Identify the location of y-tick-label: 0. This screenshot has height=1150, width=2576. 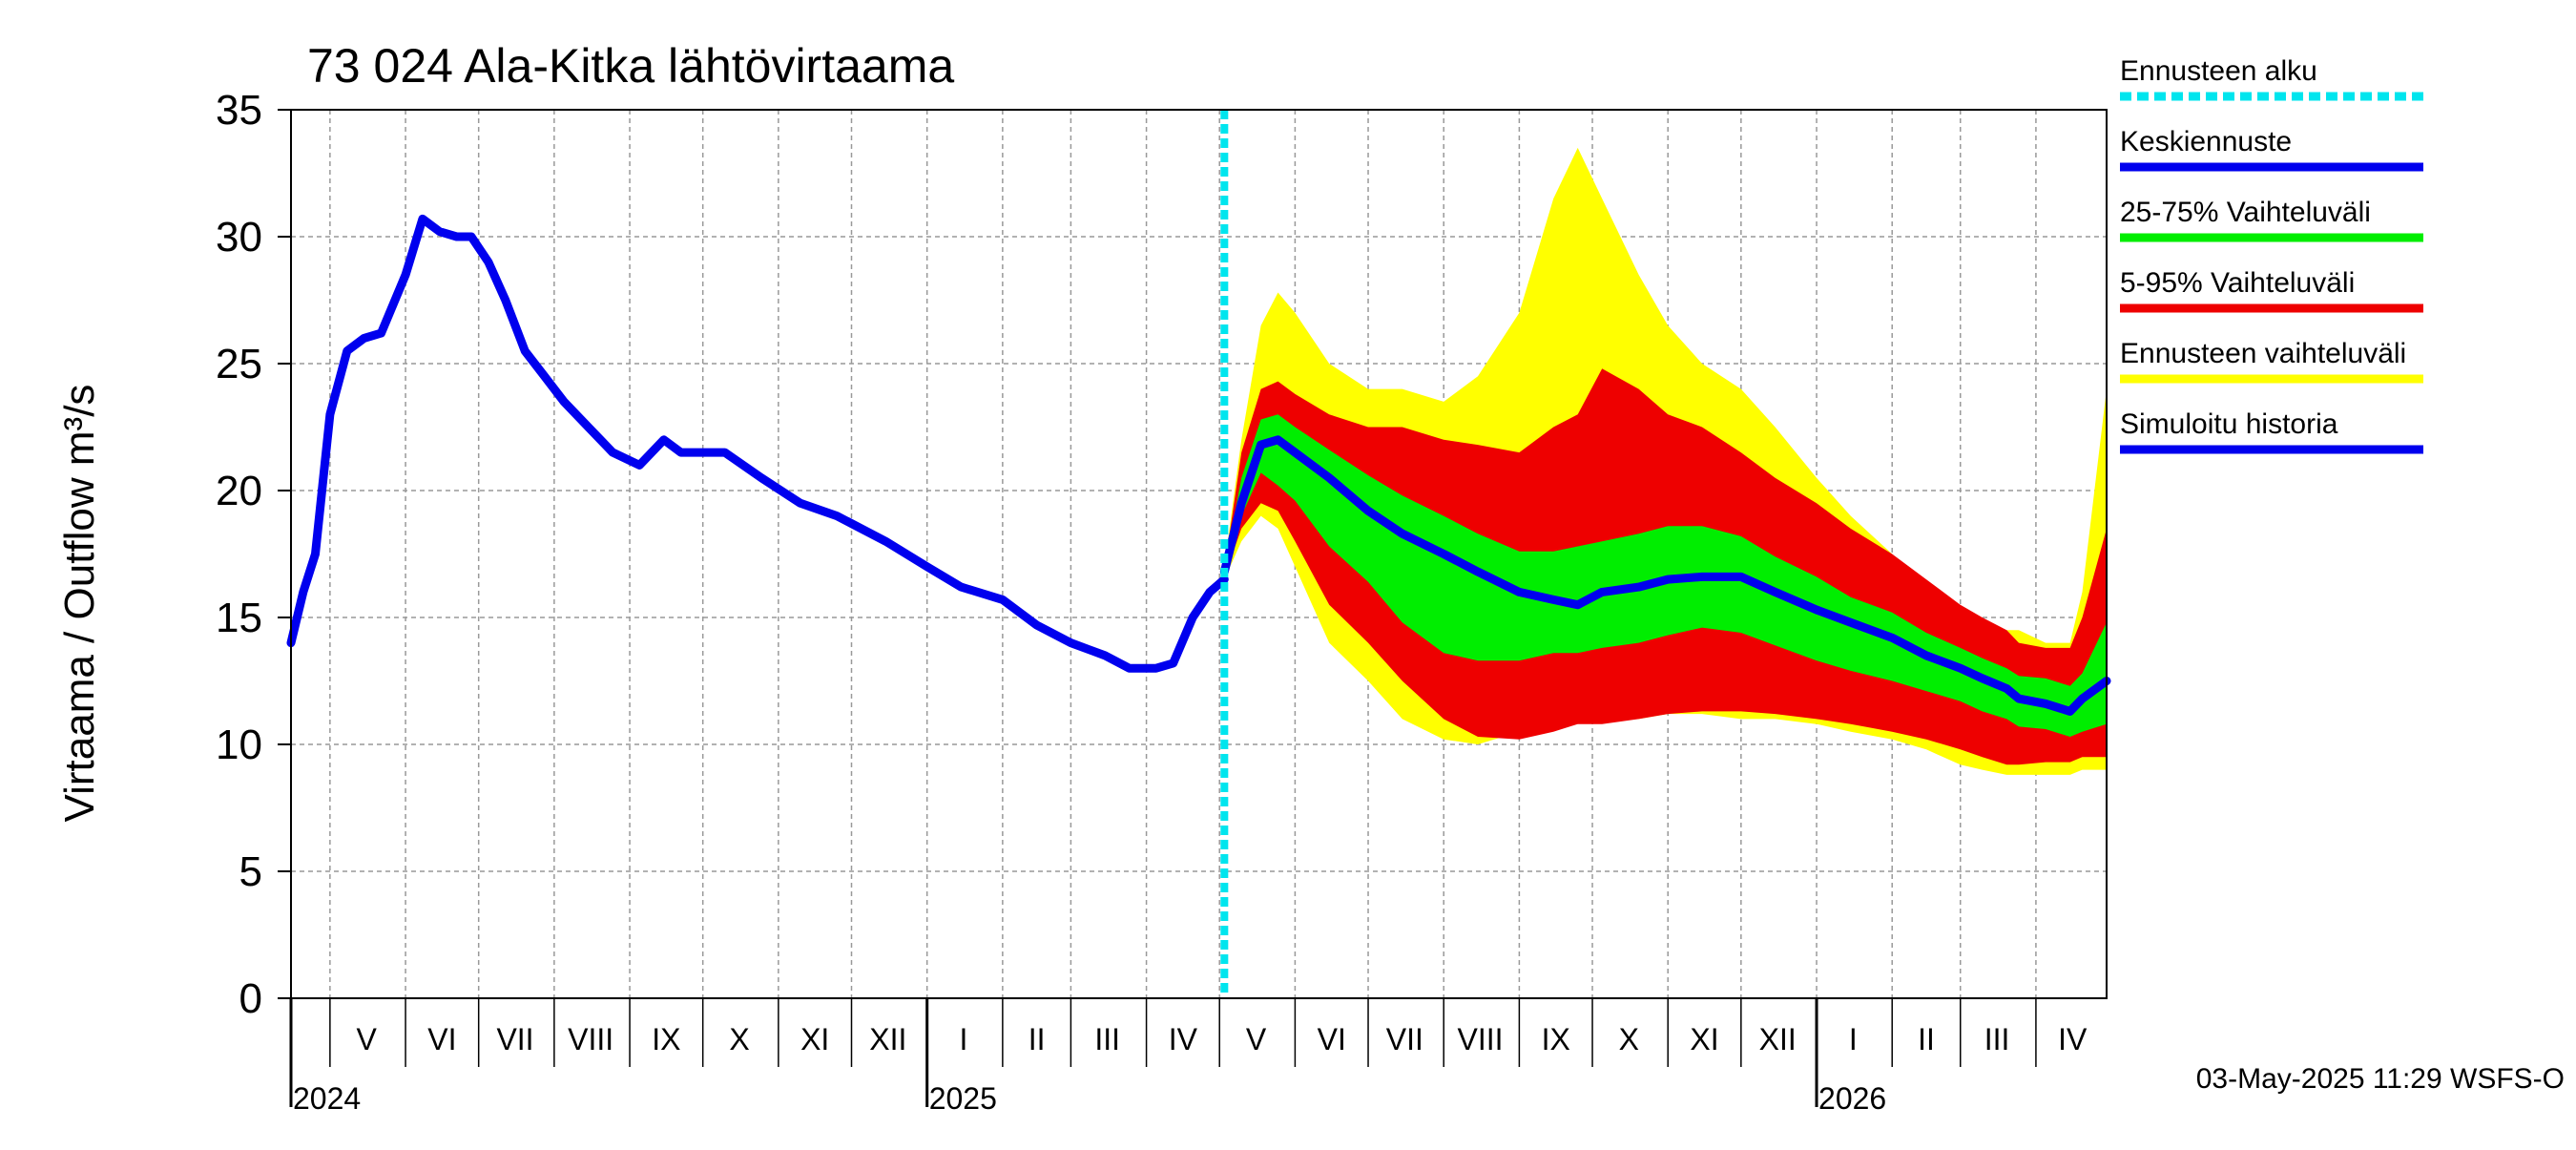
(250, 998).